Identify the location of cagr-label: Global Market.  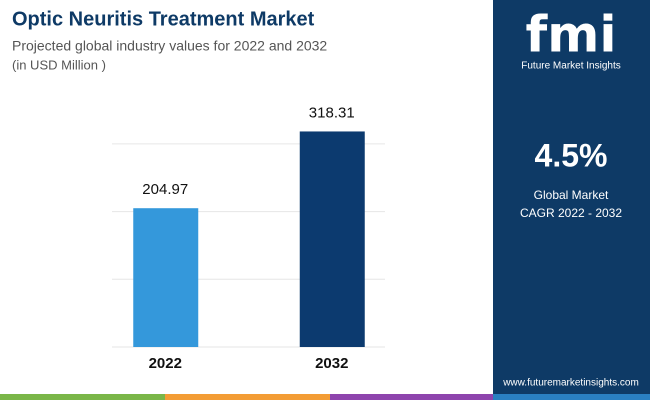
(571, 195).